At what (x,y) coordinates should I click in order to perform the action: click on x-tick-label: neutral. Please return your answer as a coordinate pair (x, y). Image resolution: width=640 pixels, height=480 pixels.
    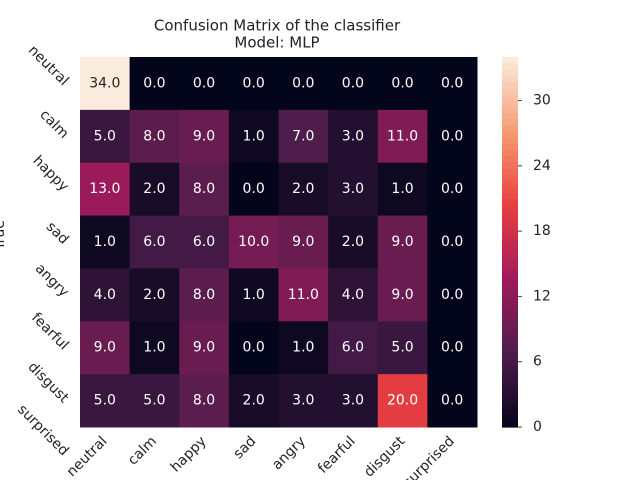
    Looking at the image, I should click on (87, 456).